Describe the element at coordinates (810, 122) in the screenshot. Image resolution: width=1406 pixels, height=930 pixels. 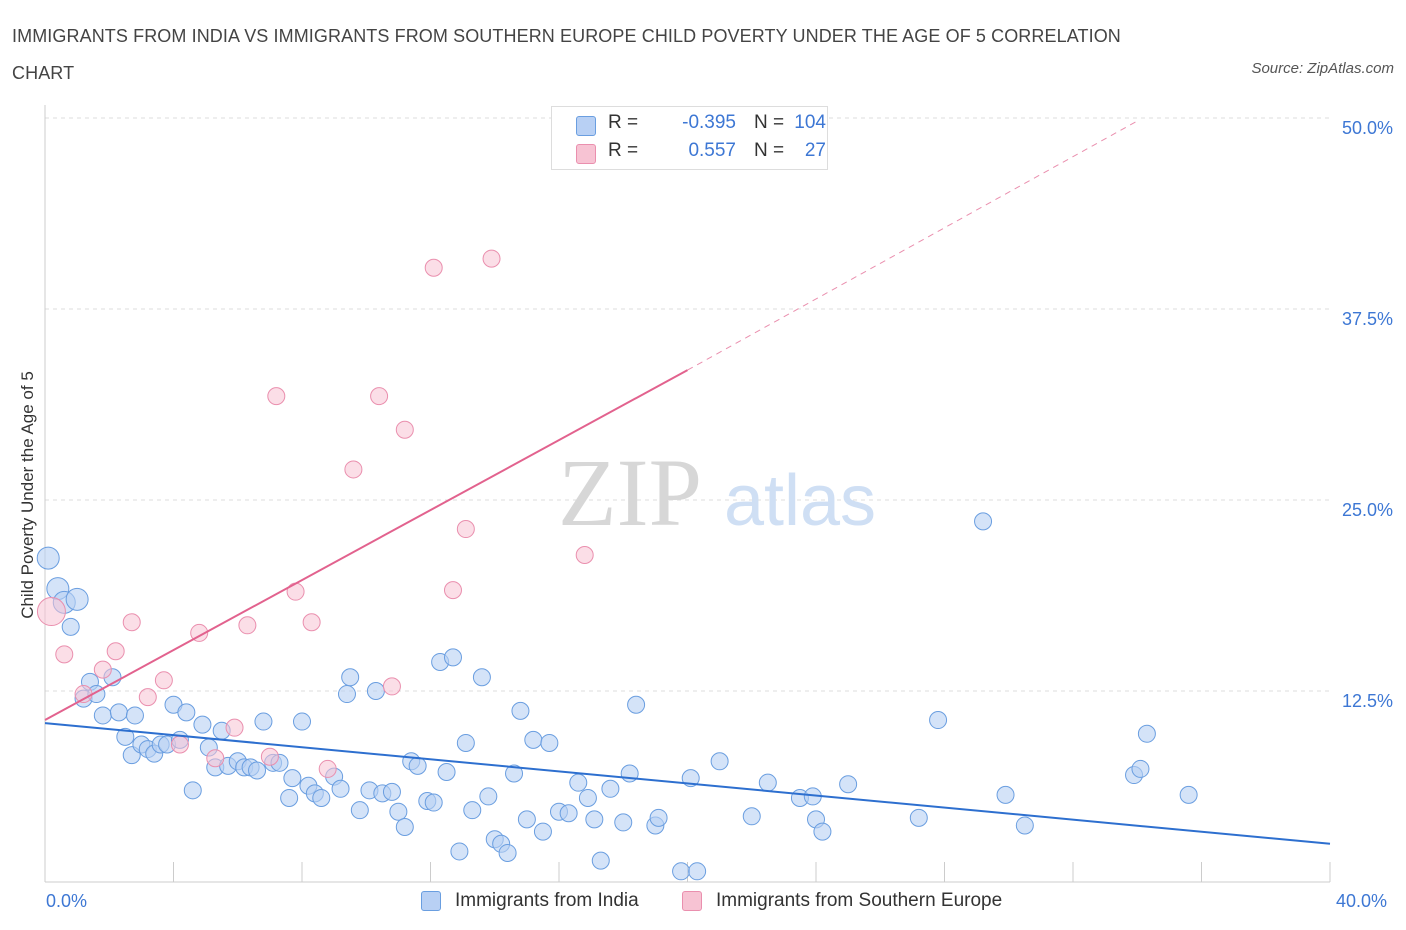
I see `legend-n-value: 104` at that location.